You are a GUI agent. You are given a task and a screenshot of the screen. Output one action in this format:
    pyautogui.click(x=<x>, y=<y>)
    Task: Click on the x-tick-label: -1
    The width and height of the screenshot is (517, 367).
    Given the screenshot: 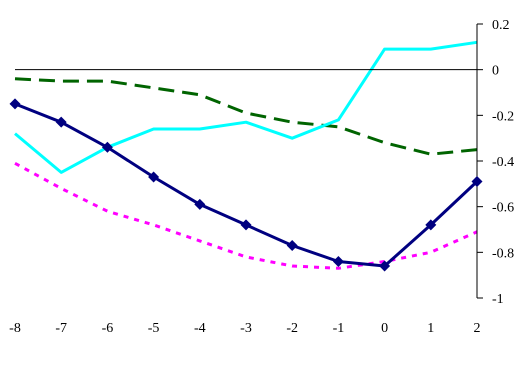 What is the action you would take?
    pyautogui.click(x=339, y=328)
    